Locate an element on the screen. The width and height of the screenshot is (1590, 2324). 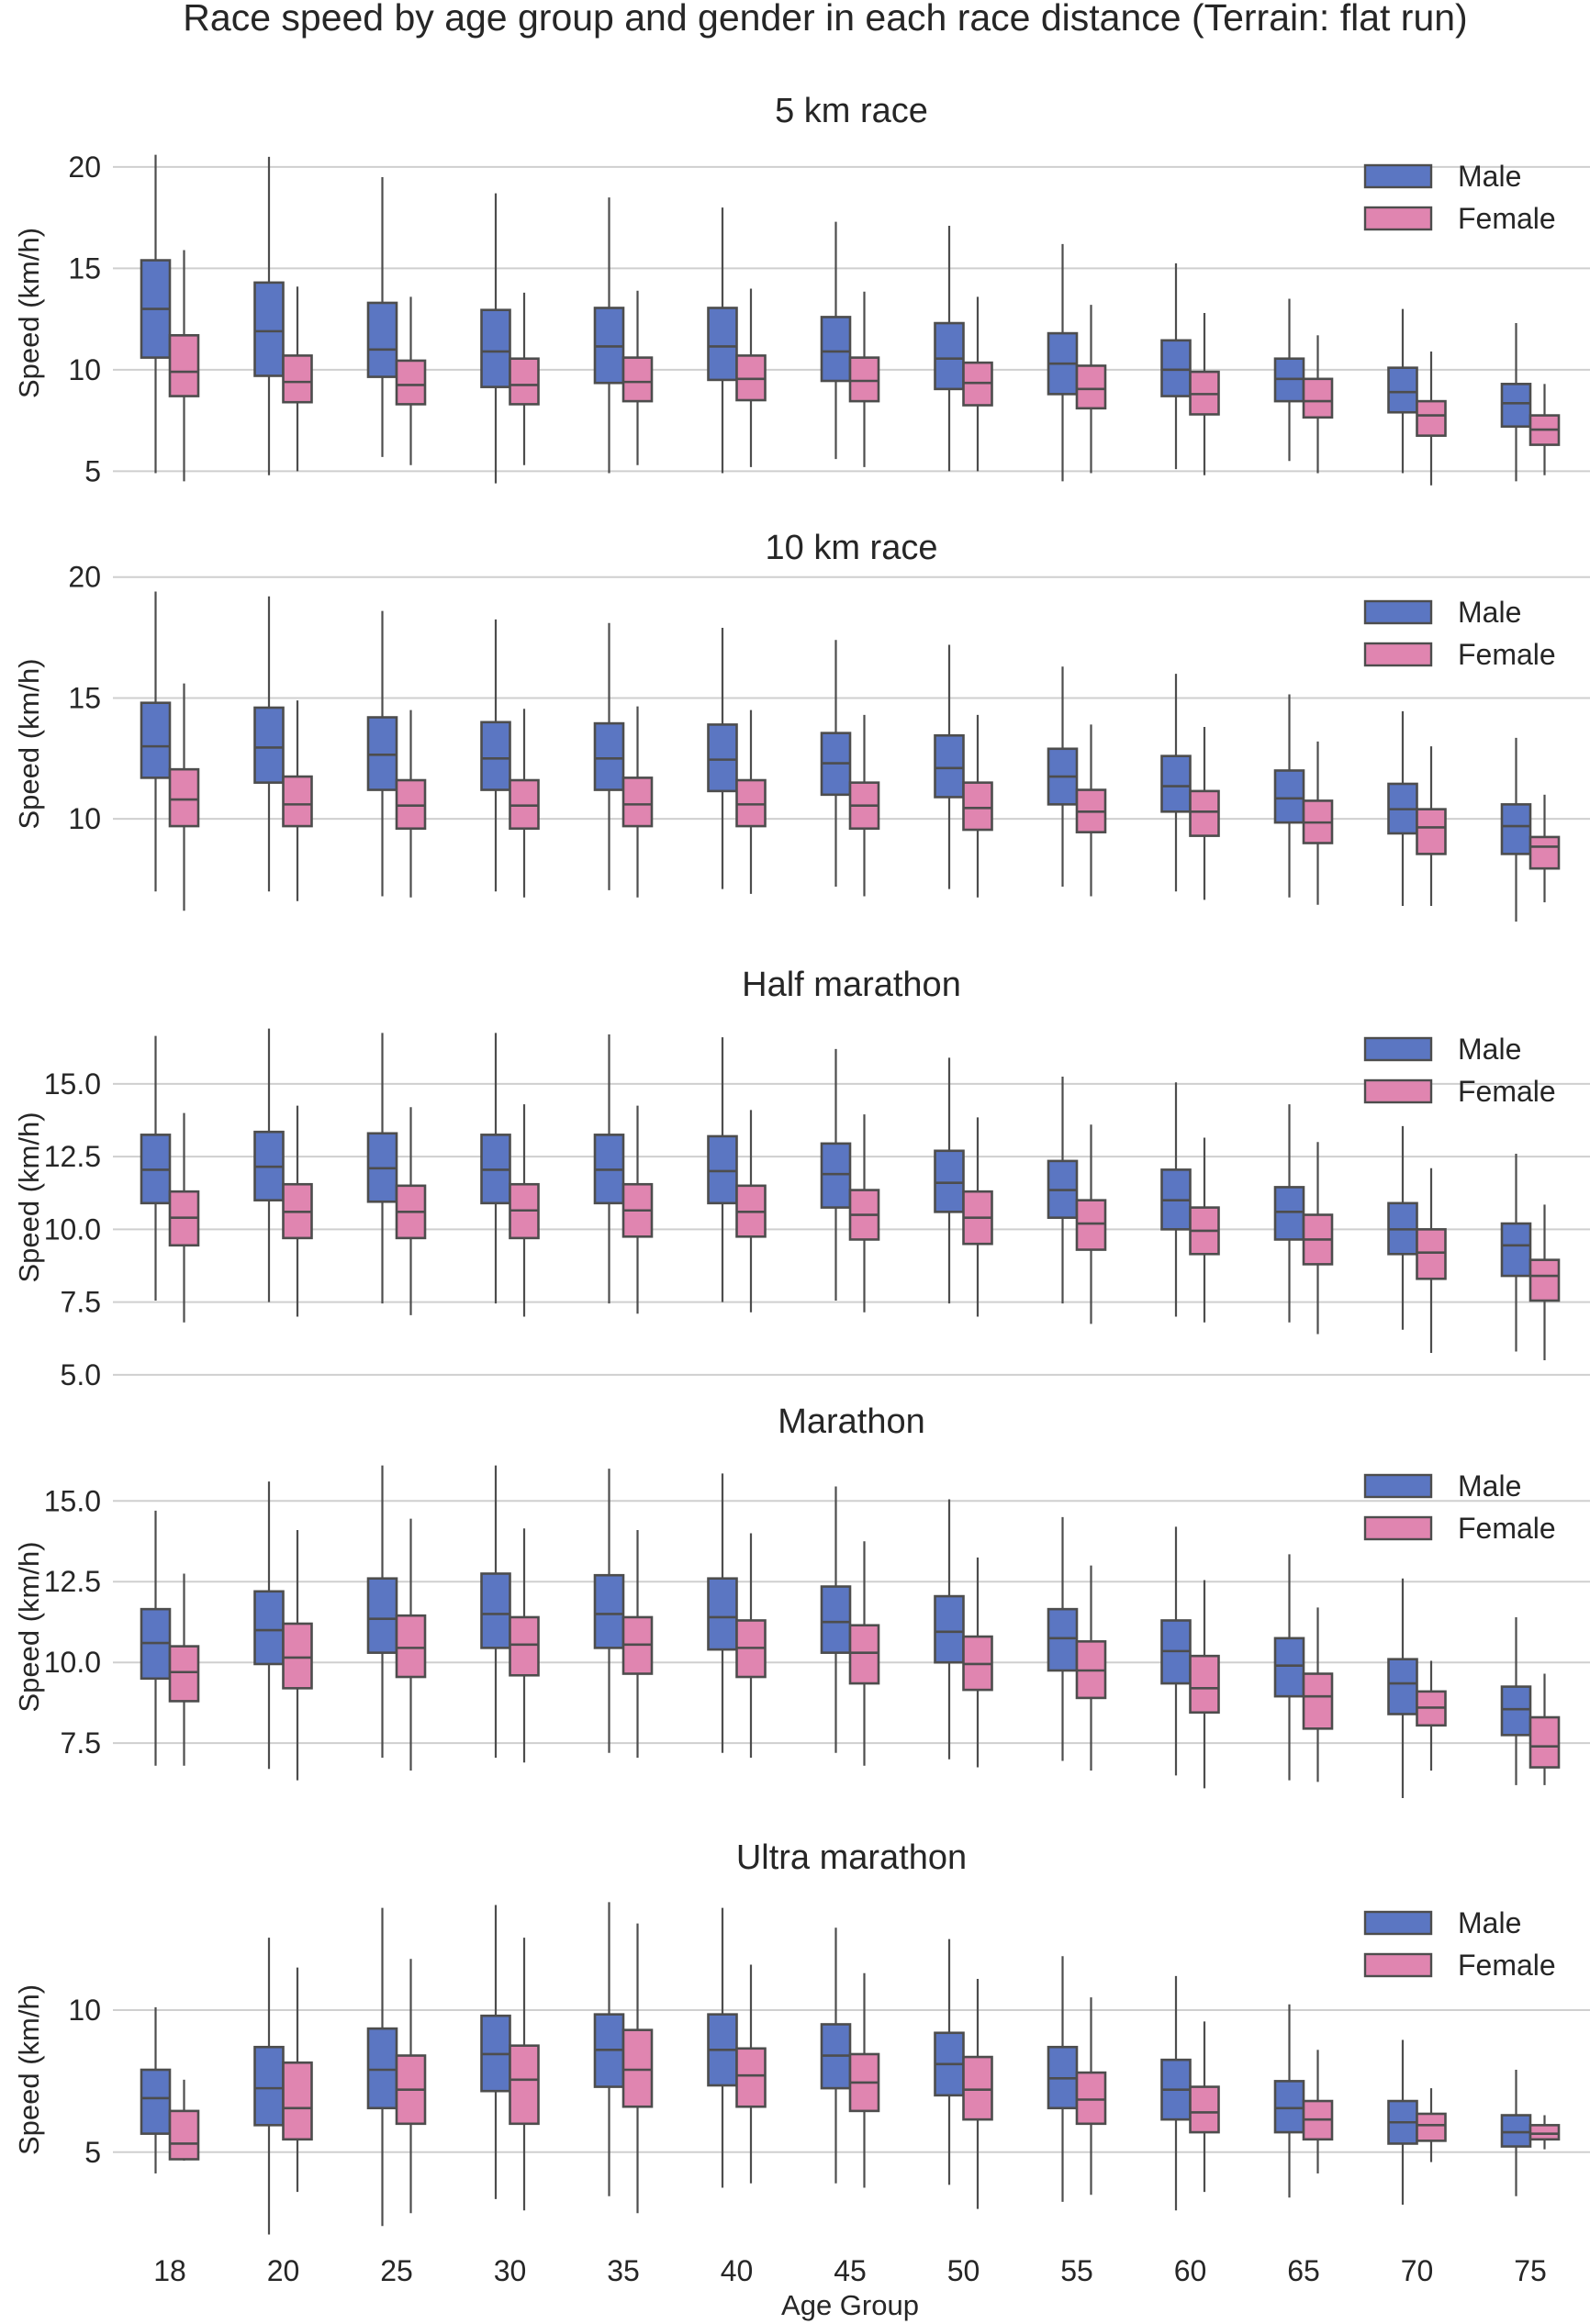
legend-swatch-male is located at coordinates (1398, 176).